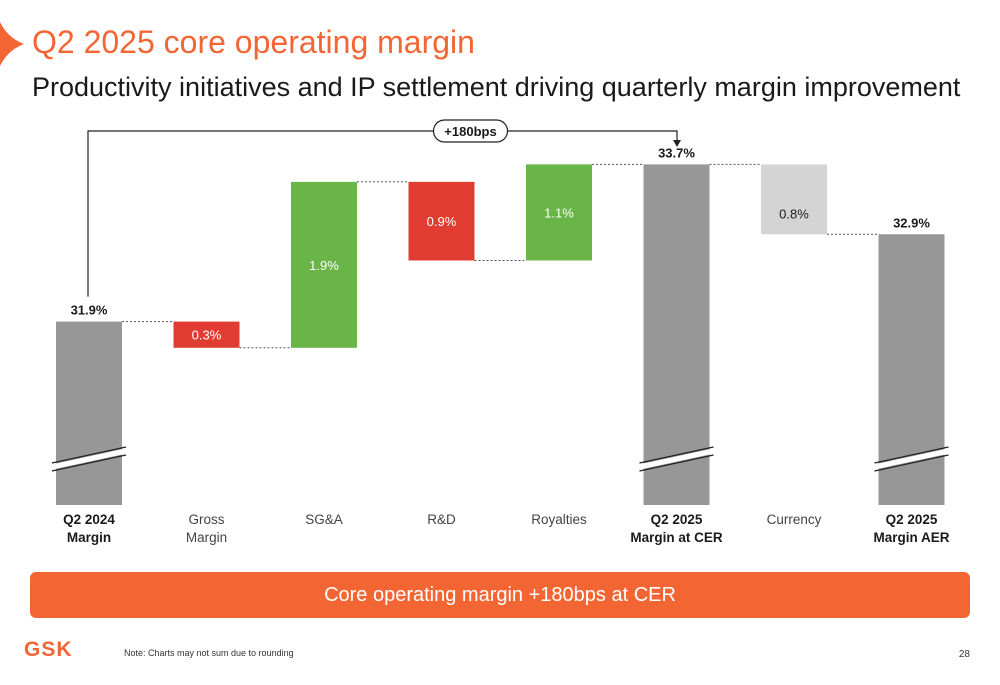 This screenshot has width=1000, height=685. What do you see at coordinates (89, 310) in the screenshot?
I see `bar-value-label: 31.9%` at bounding box center [89, 310].